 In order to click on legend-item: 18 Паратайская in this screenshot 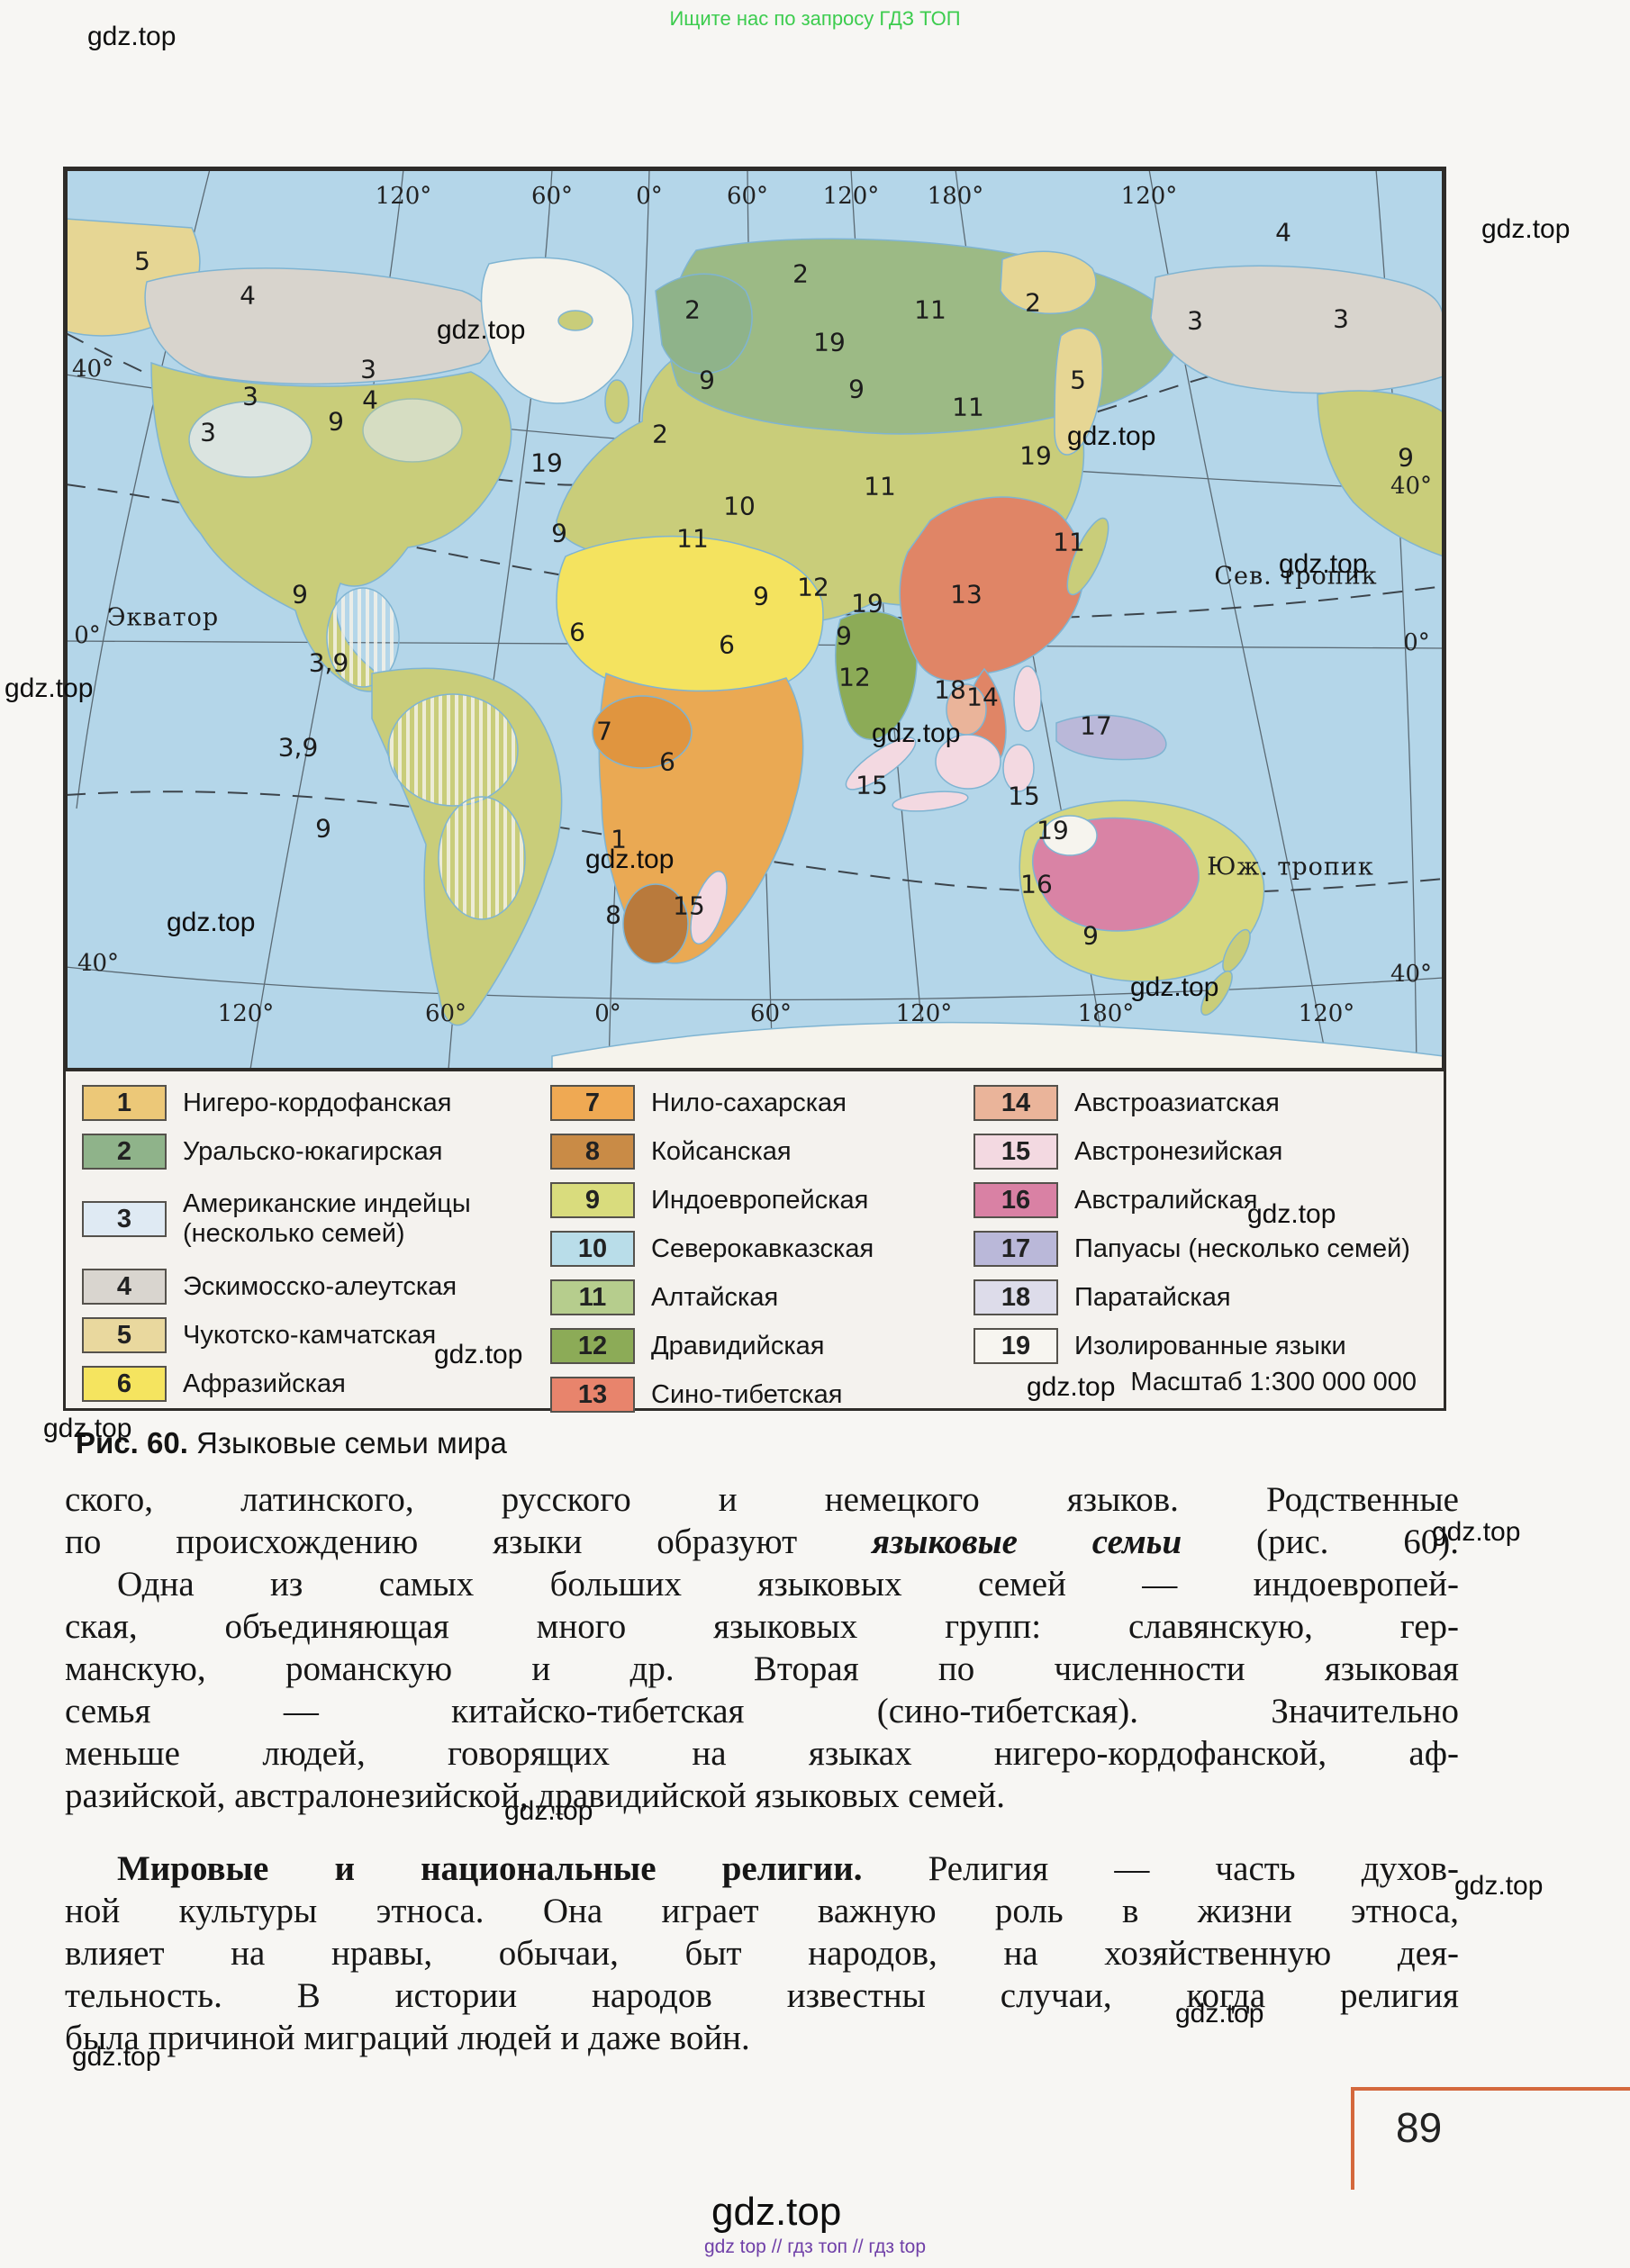, I will do `click(1205, 1297)`.